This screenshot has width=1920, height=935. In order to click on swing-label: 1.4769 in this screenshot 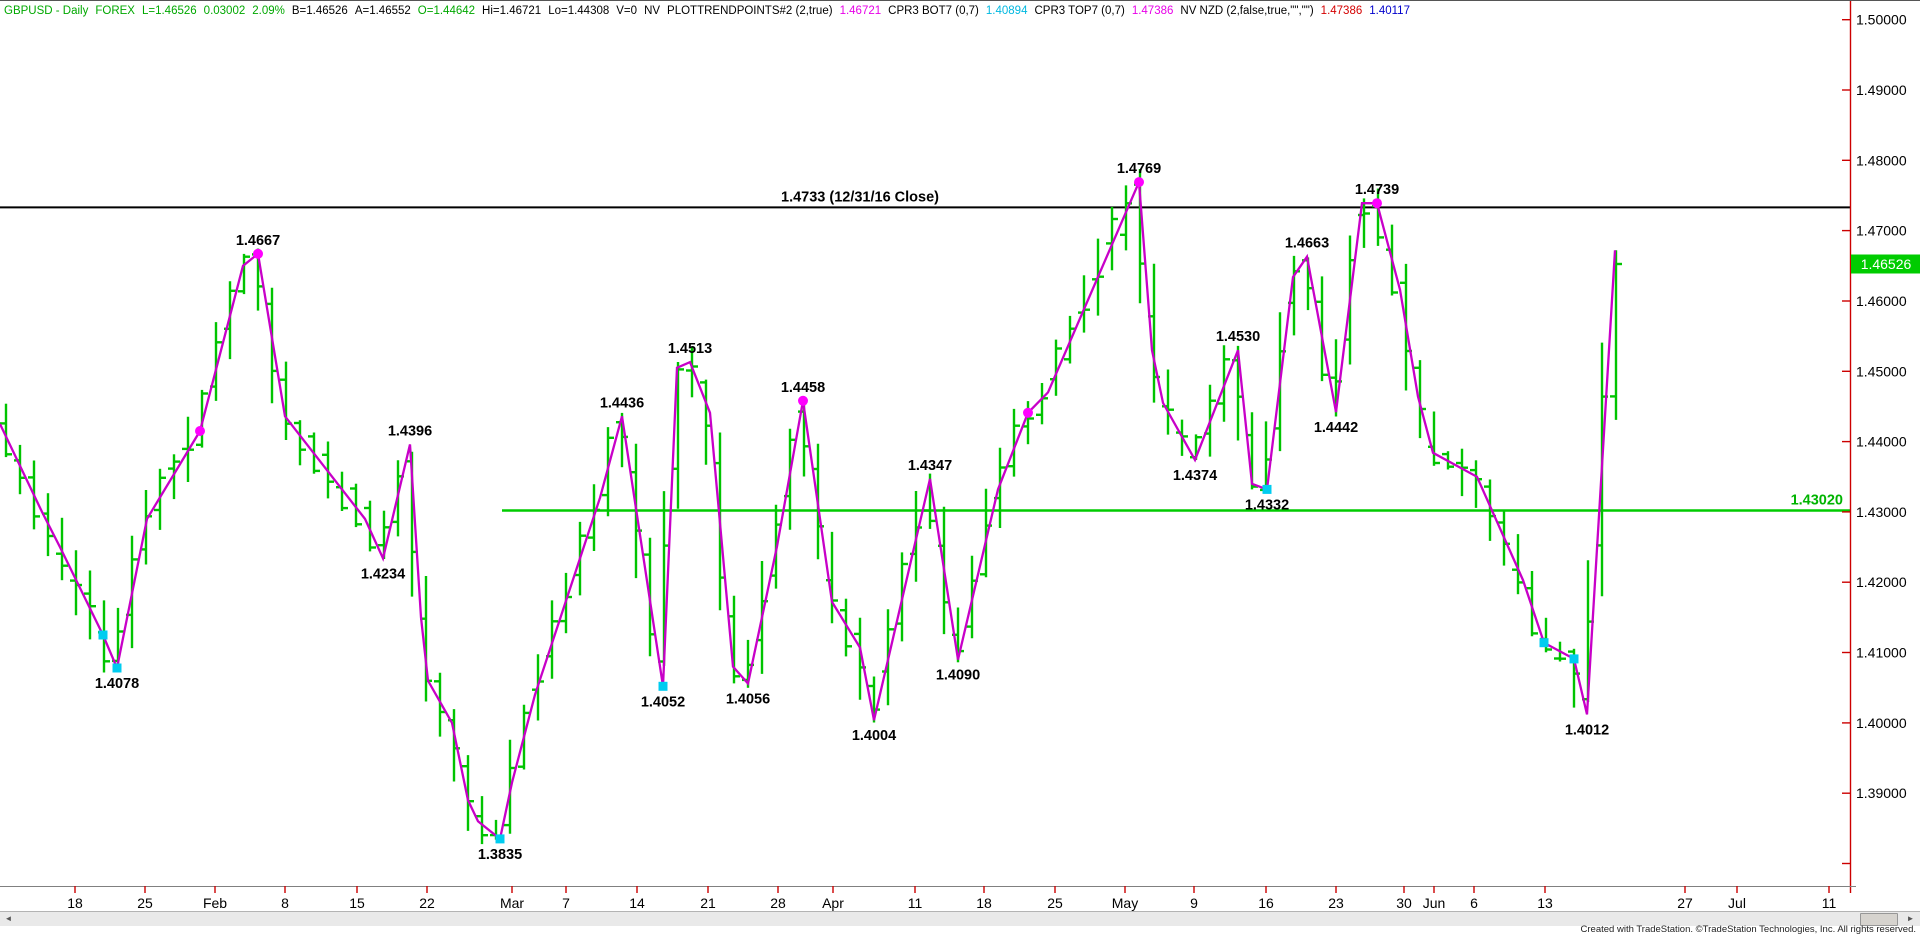, I will do `click(1139, 169)`.